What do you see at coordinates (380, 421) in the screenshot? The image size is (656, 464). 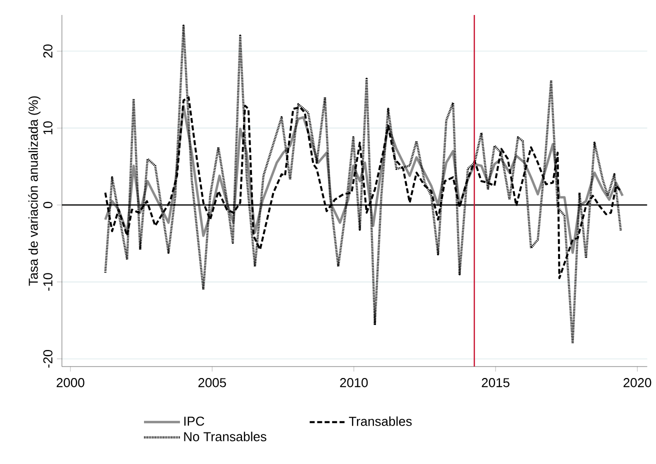 I see `legend-label: Transables` at bounding box center [380, 421].